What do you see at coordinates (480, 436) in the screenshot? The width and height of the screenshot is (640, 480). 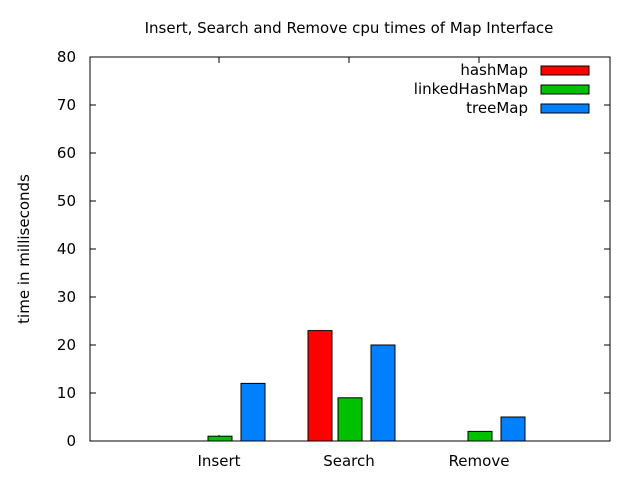 I see `bar-linkedHashMap-remove` at bounding box center [480, 436].